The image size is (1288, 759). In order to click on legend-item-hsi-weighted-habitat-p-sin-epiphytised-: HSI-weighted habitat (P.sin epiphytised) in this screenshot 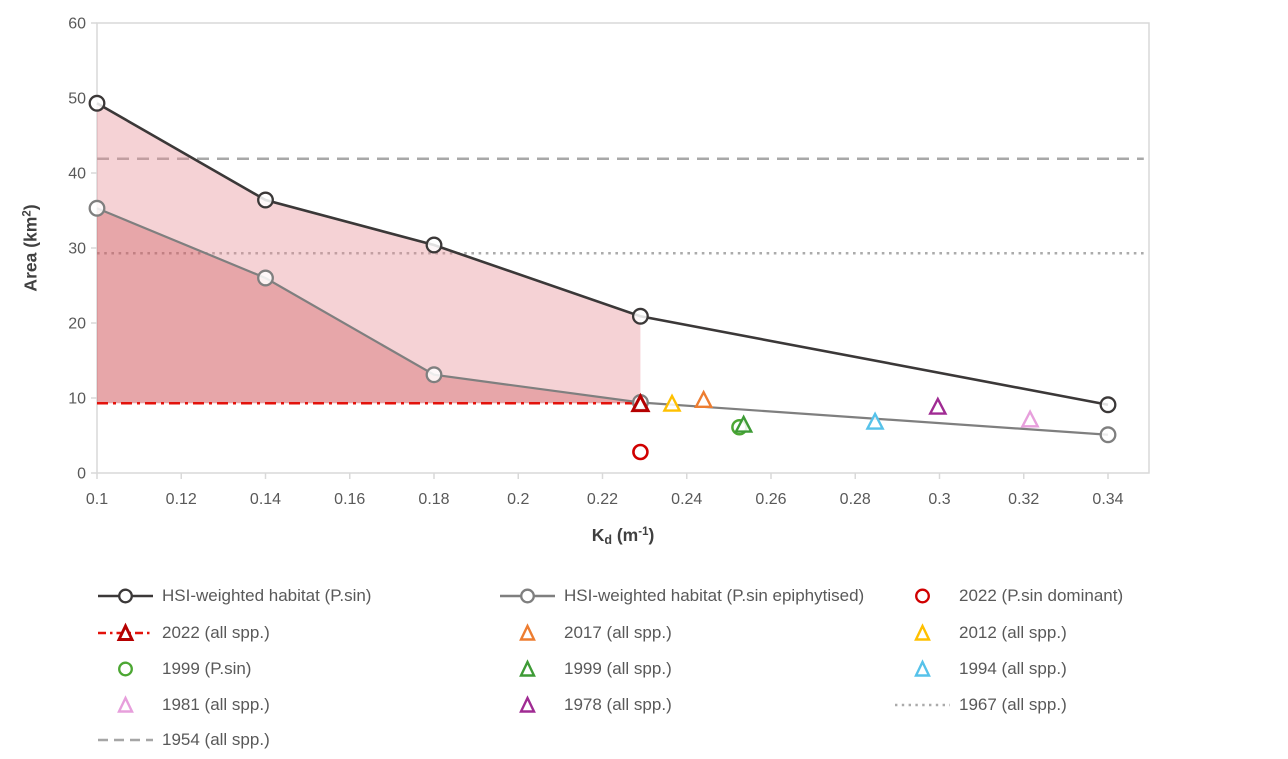, I will do `click(682, 596)`.